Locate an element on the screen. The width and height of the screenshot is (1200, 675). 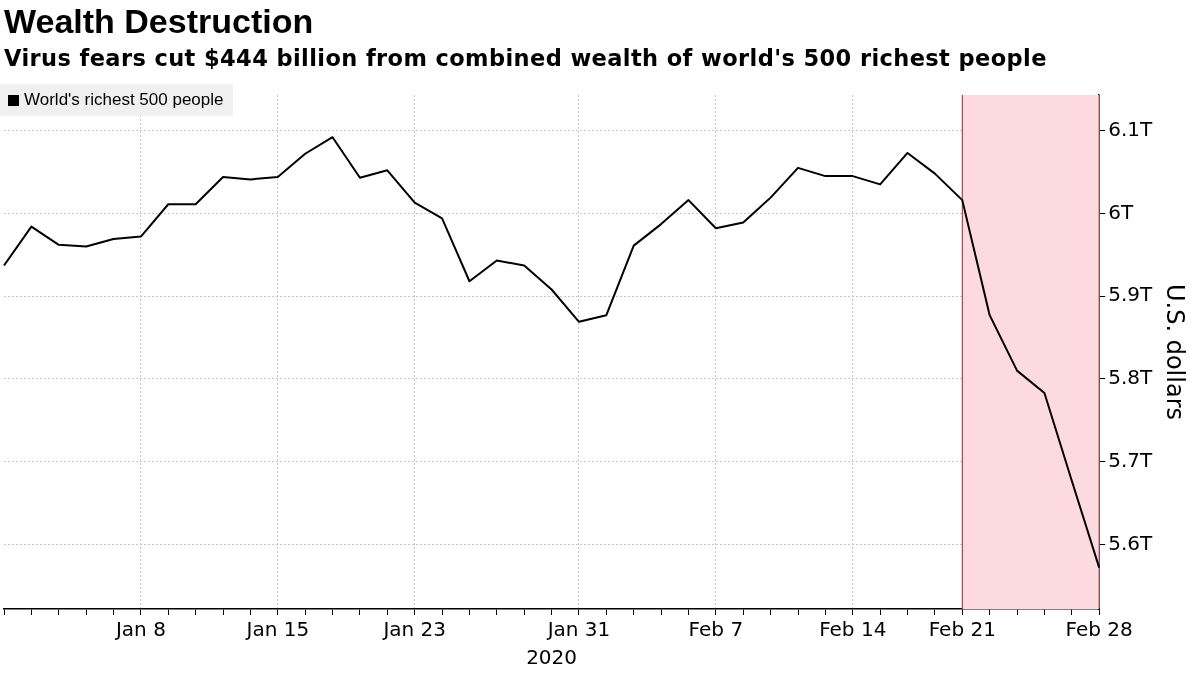
y-tick-label: 5.7T is located at coordinates (1130, 459).